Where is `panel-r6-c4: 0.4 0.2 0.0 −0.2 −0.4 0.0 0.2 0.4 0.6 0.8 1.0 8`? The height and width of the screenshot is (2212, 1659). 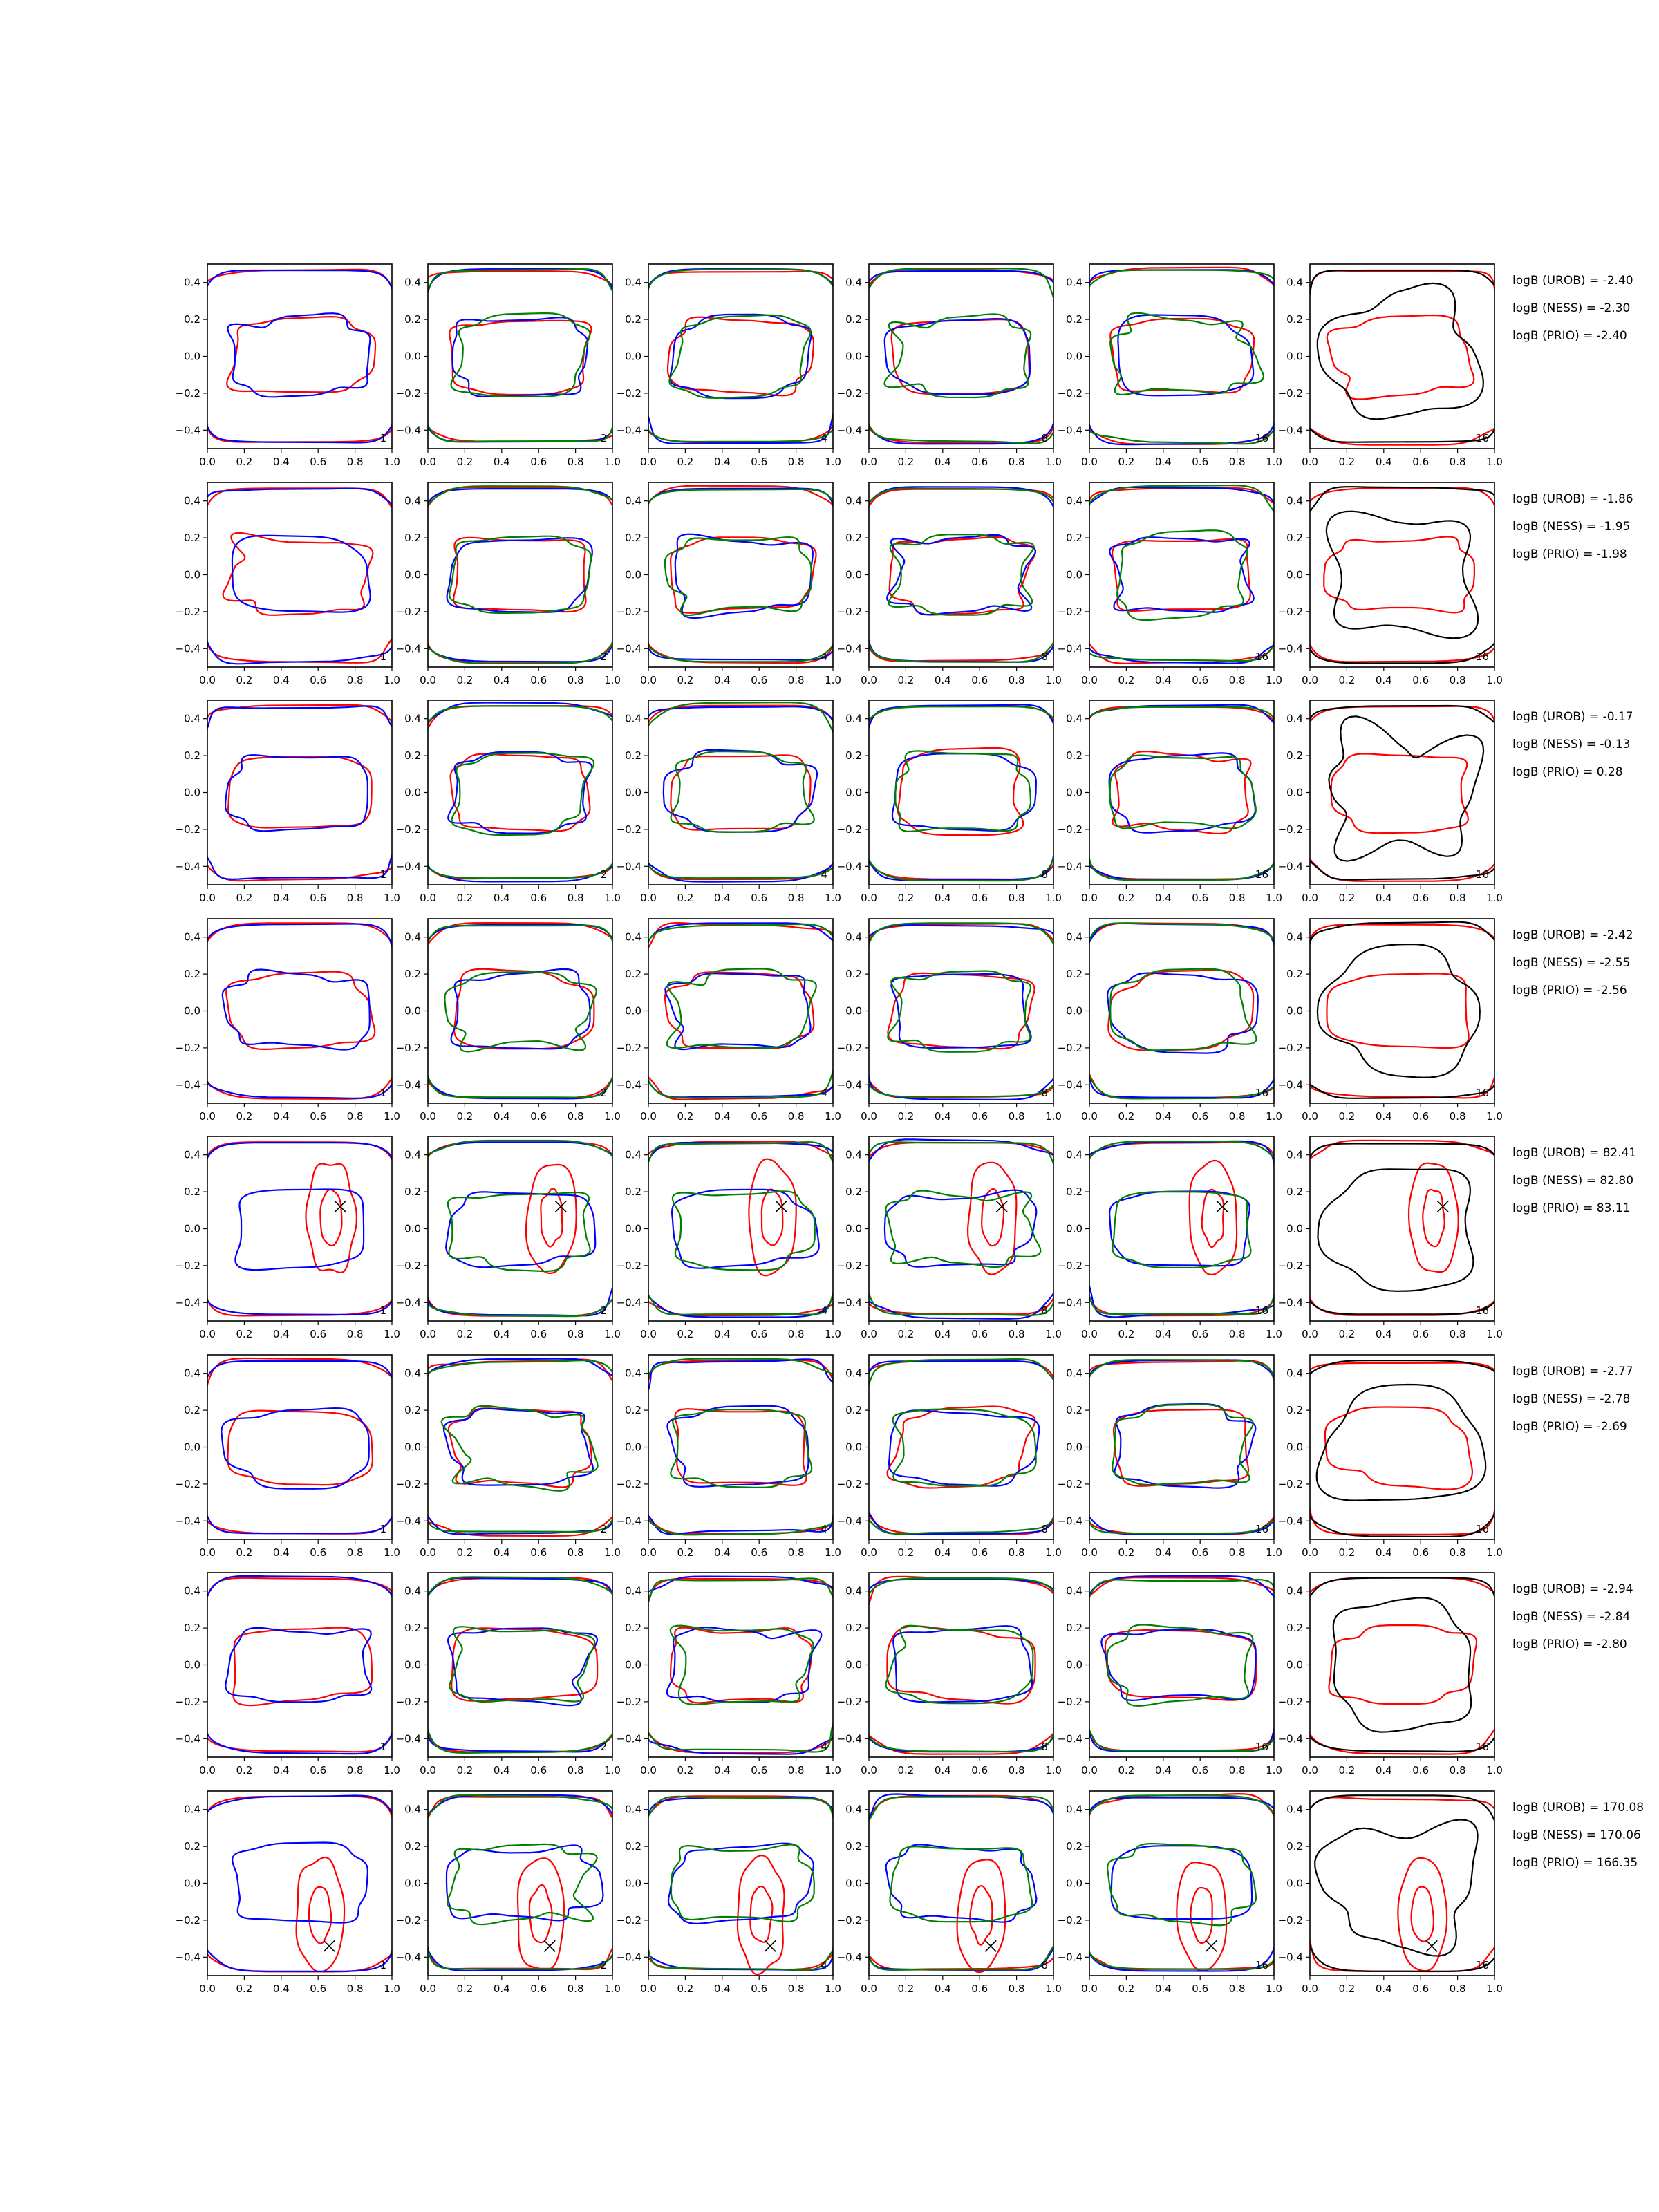
panel-r6-c4: 0.4 0.2 0.0 −0.2 −0.4 0.0 0.2 0.4 0.6 0.8 1.0 8 is located at coordinates (950, 1456).